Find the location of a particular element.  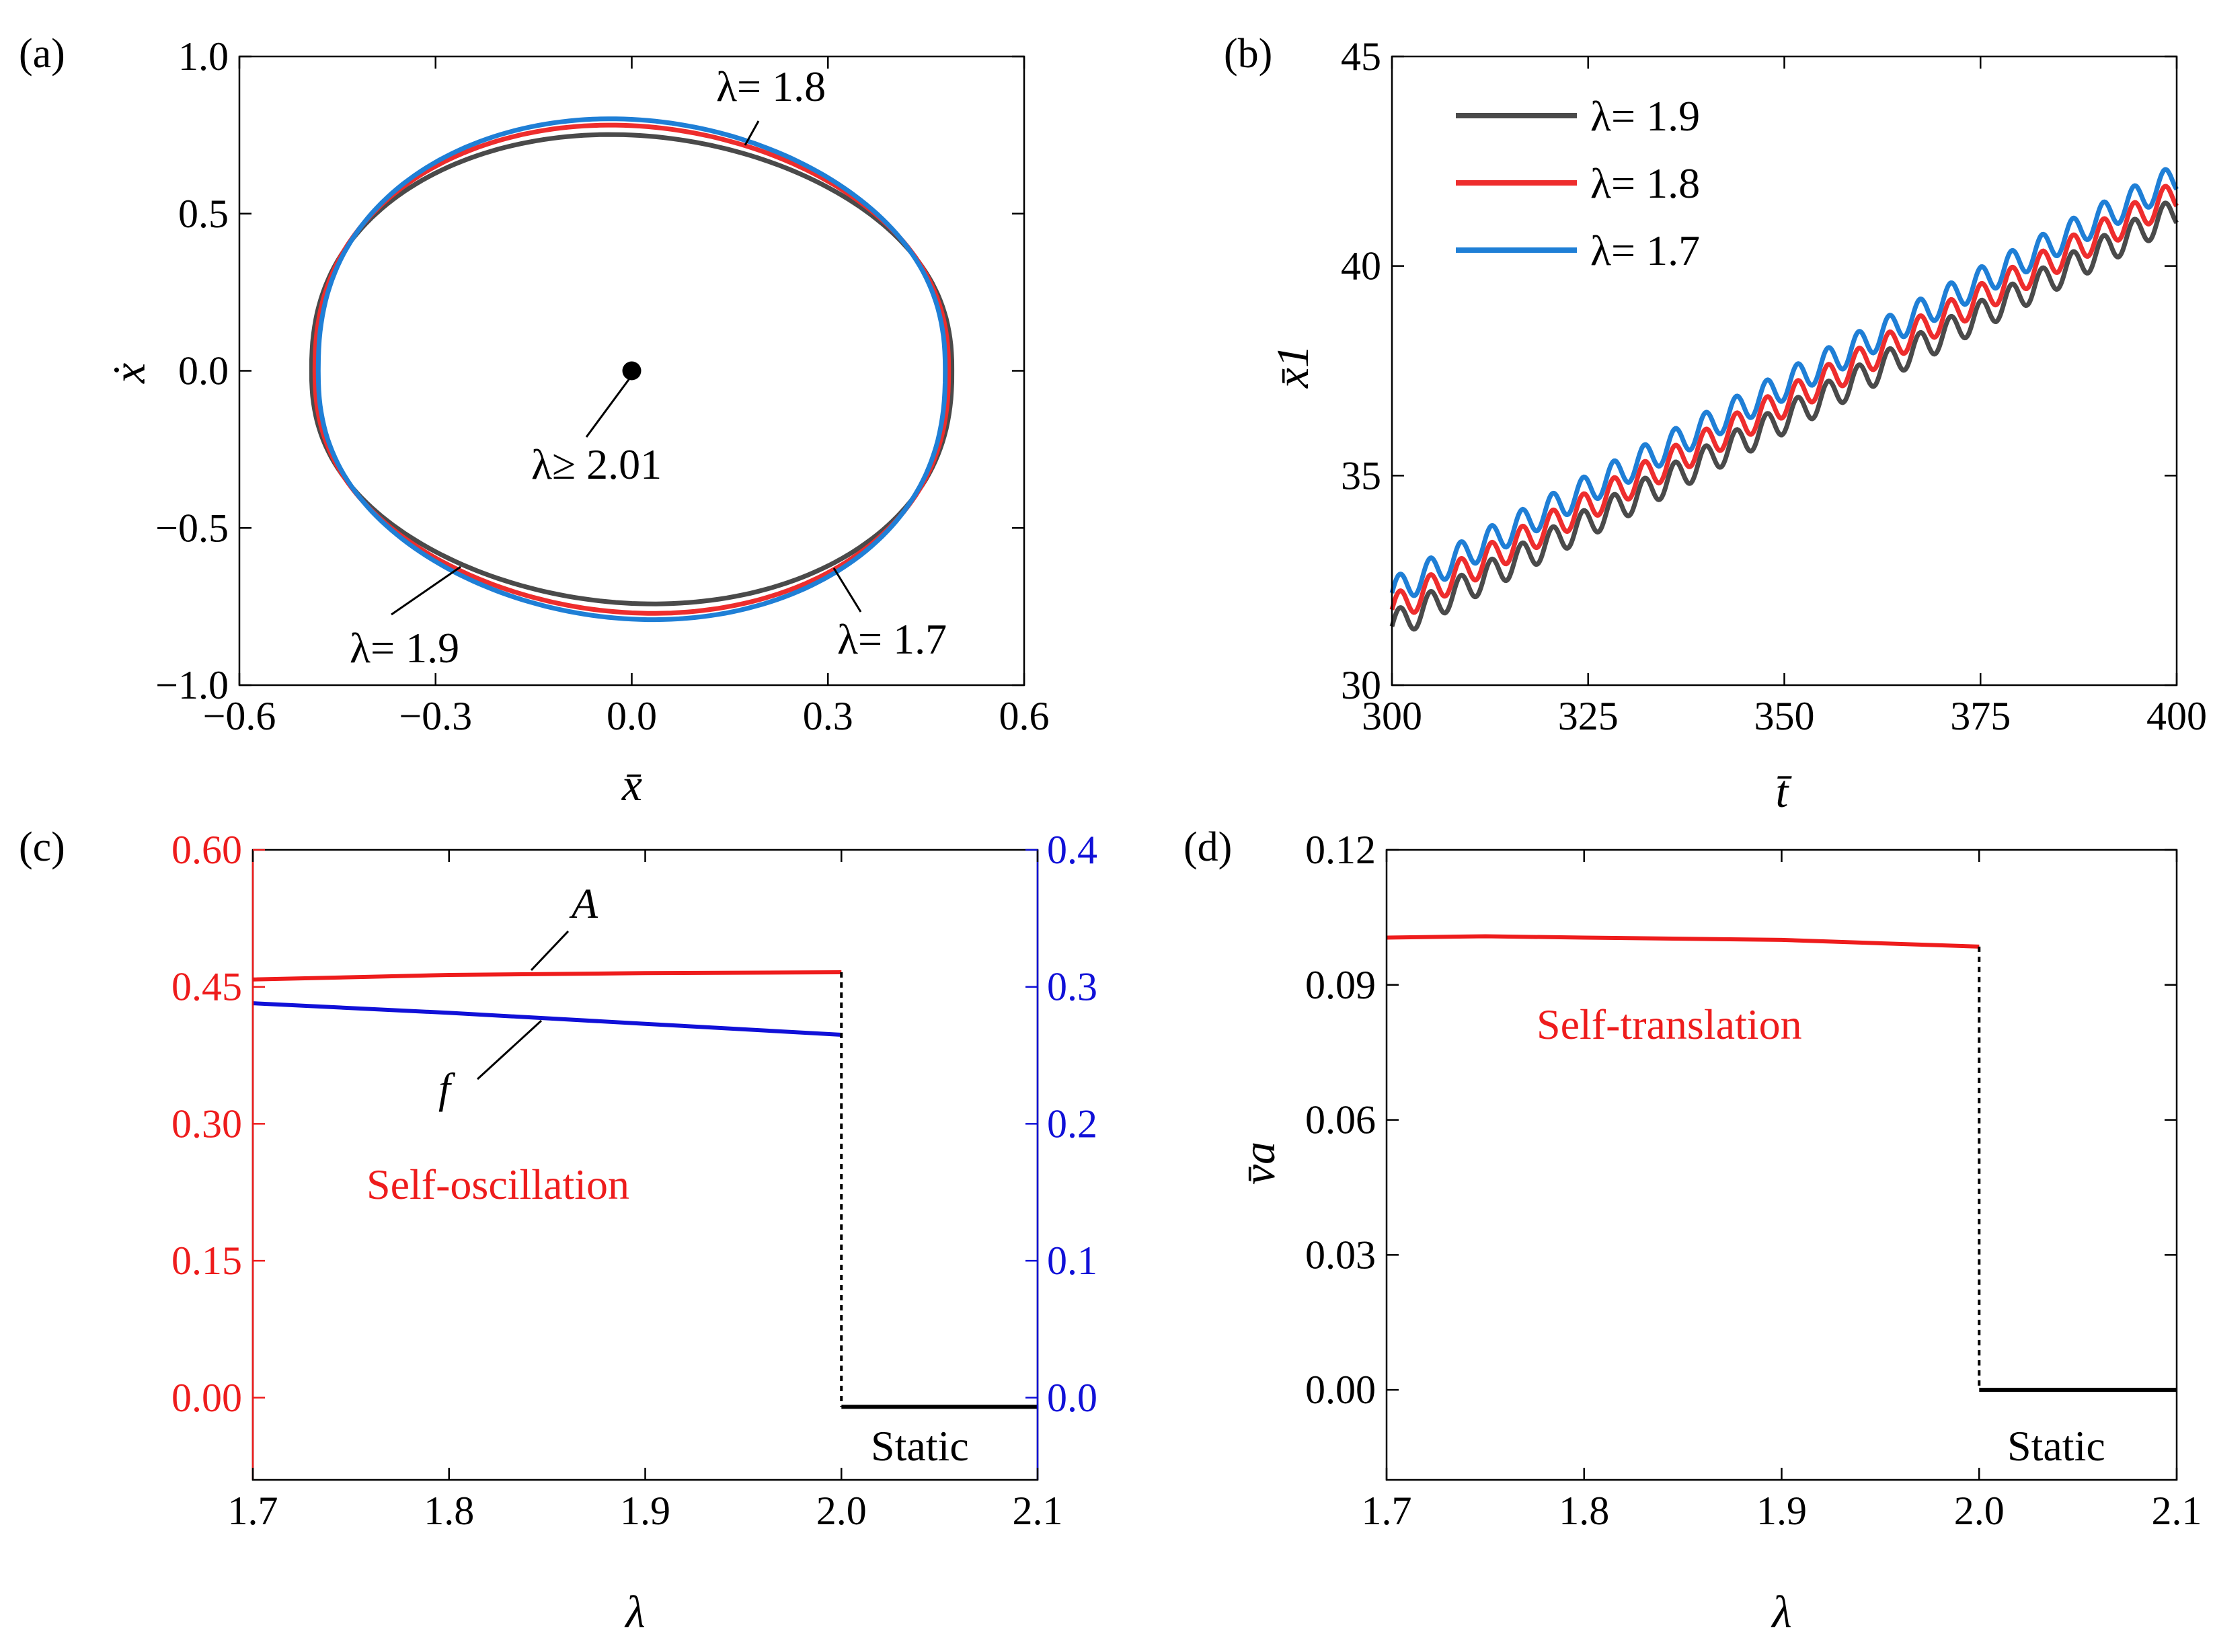

series-line-f is located at coordinates (547, 1019).